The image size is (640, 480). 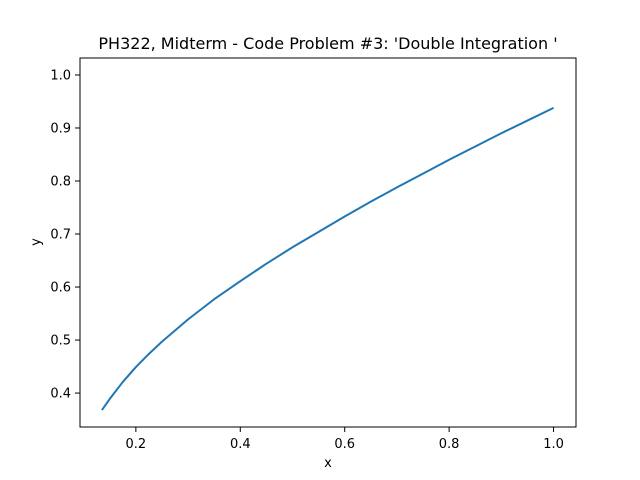 What do you see at coordinates (36, 242) in the screenshot?
I see `y-axis-label: y` at bounding box center [36, 242].